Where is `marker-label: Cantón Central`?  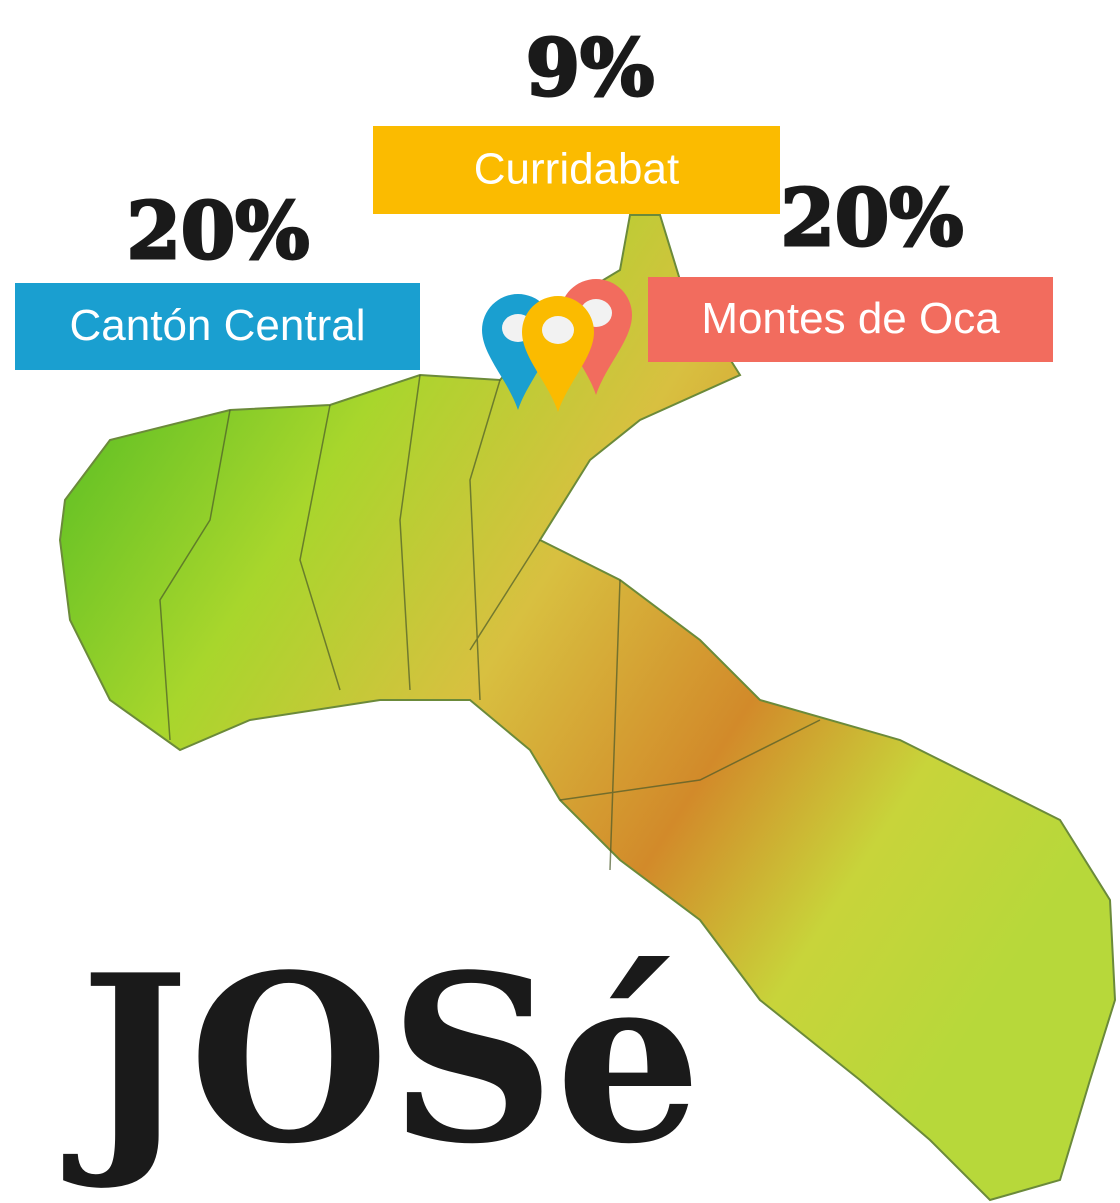 marker-label: Cantón Central is located at coordinates (218, 325).